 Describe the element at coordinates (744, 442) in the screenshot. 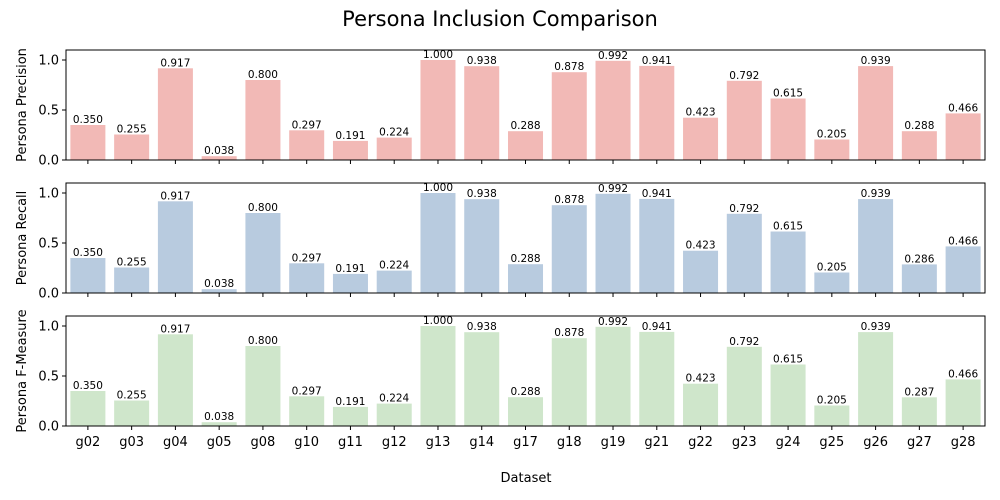

I see `x-tick-label-g23: g23` at that location.